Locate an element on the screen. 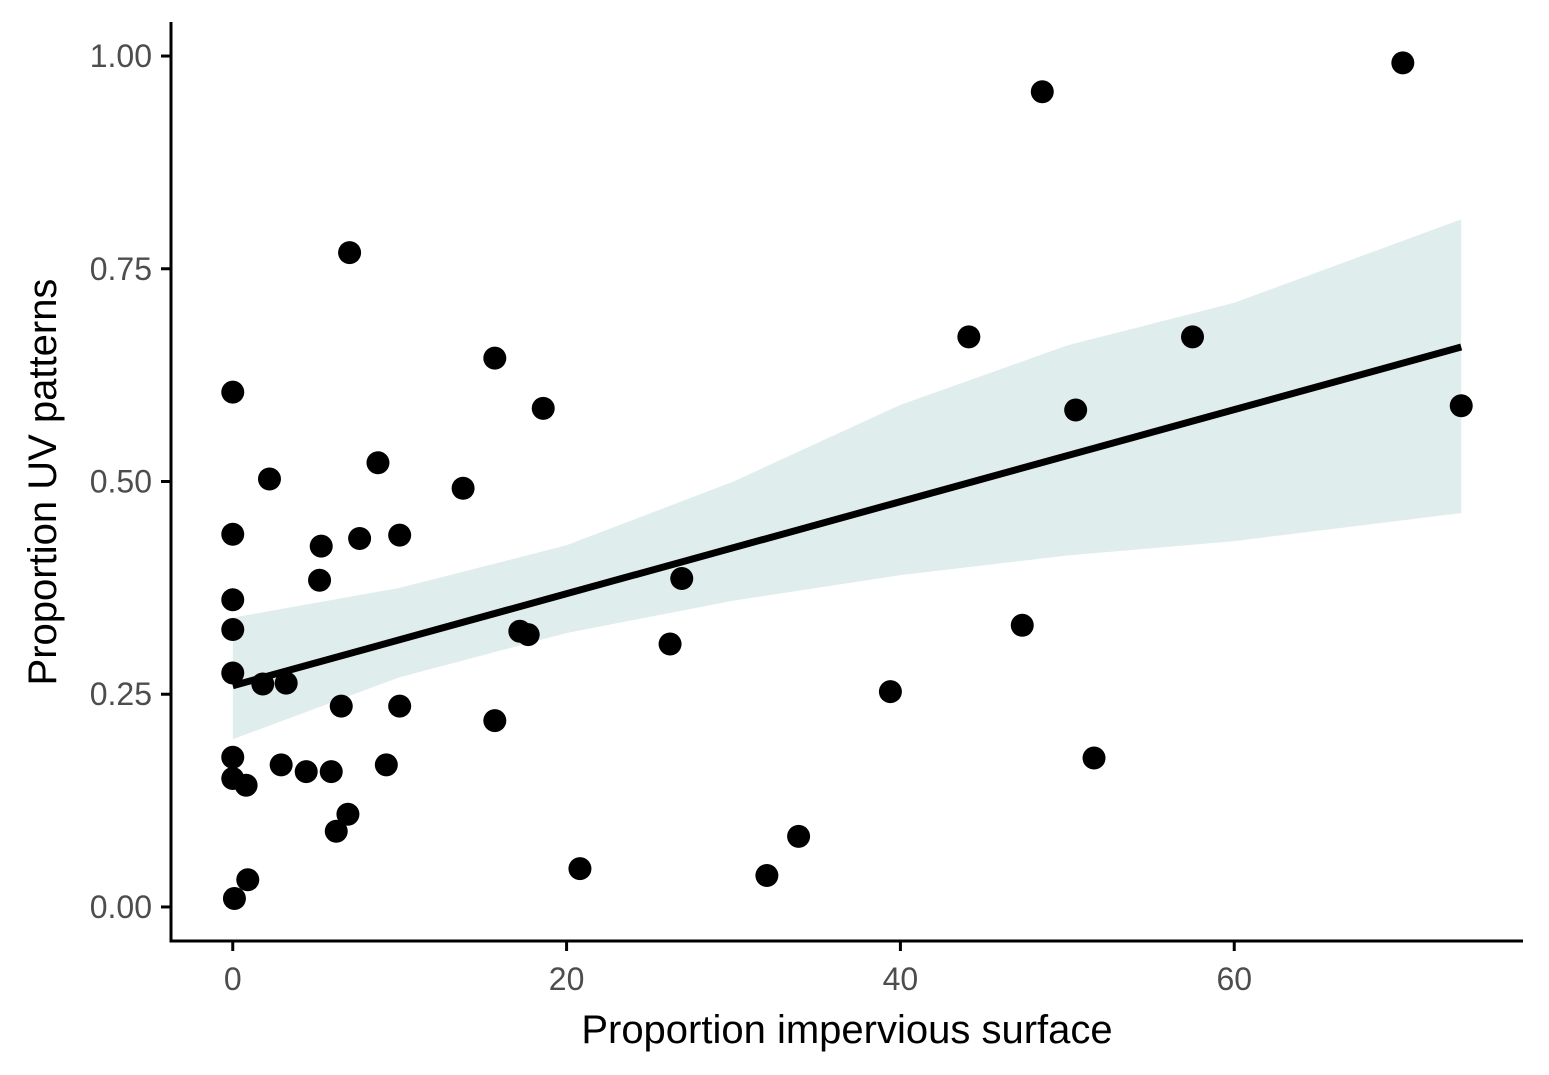 Image resolution: width=1549 pixels, height=1075 pixels. x-tick-label: 40 is located at coordinates (901, 979).